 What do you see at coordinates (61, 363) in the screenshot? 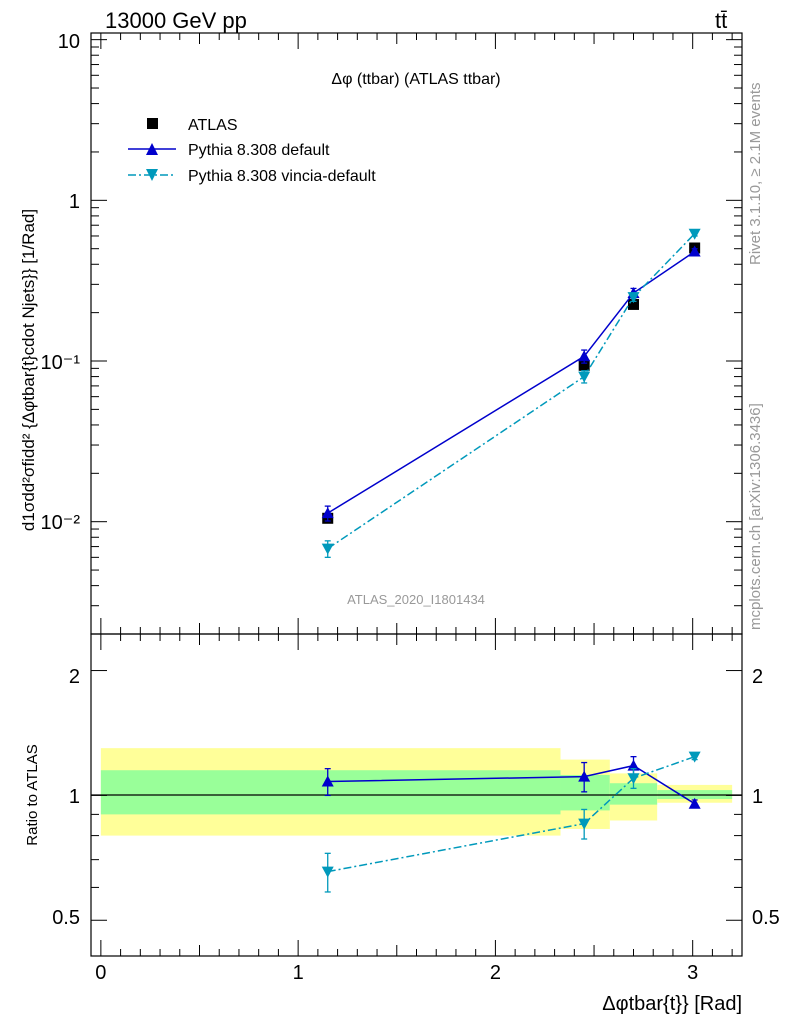
I see `ytick-label-0.1: 10⁻¹` at bounding box center [61, 363].